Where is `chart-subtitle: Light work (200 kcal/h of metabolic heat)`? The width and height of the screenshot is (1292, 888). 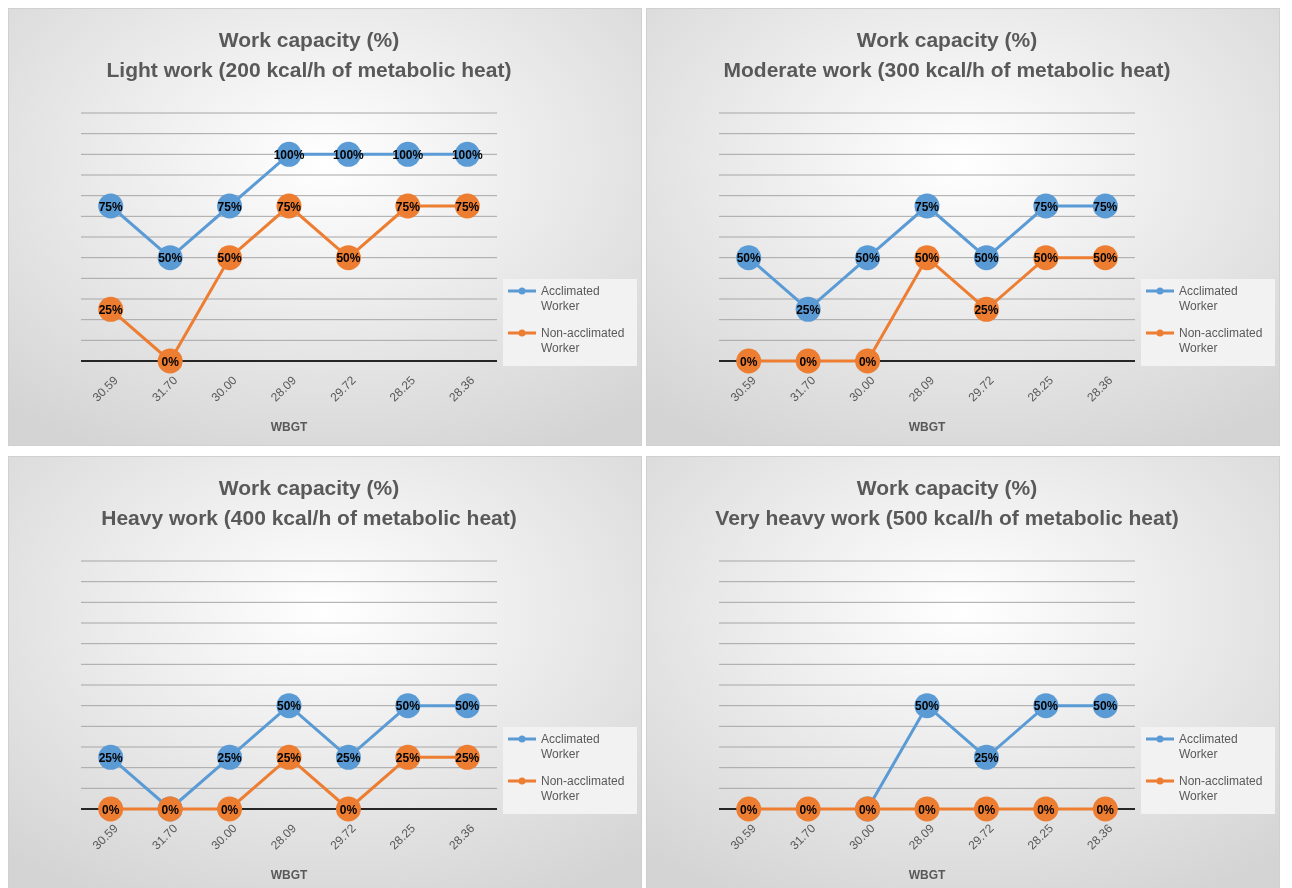
chart-subtitle: Light work (200 kcal/h of metabolic heat) is located at coordinates (309, 69).